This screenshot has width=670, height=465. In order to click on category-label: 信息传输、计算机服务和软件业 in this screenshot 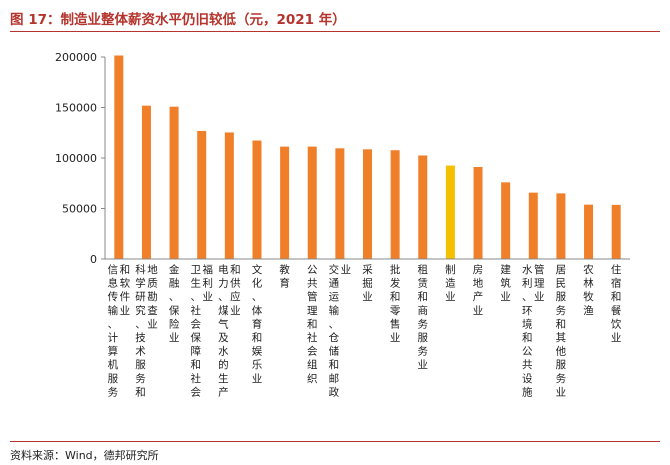, I will do `click(119, 331)`.